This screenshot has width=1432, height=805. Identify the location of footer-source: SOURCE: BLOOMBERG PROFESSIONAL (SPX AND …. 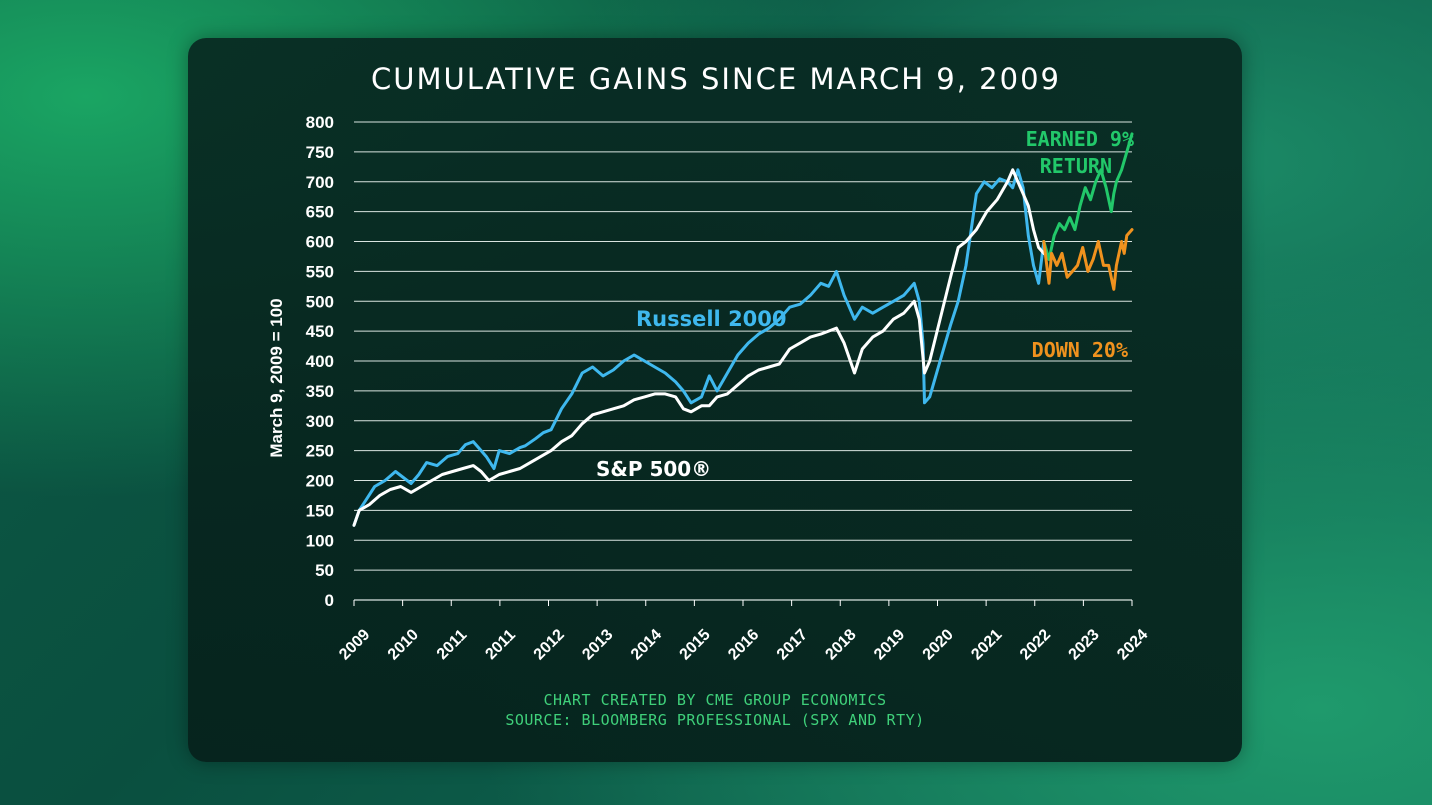
(715, 720).